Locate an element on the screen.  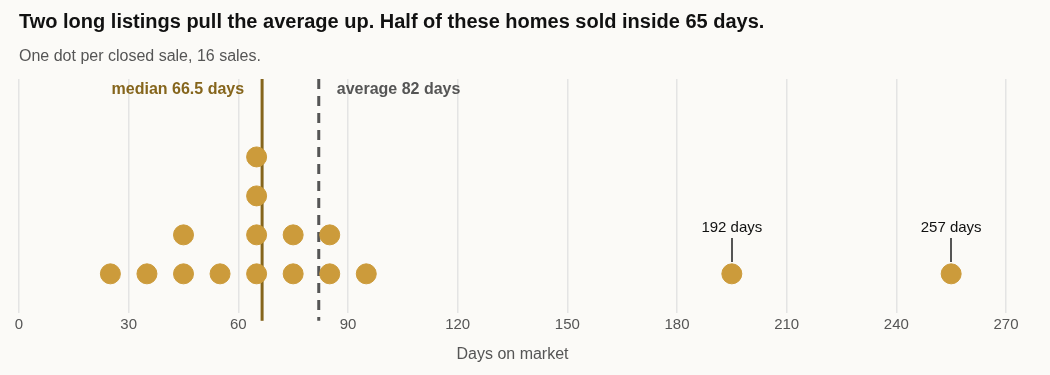
x-tick-label: 90 is located at coordinates (348, 323).